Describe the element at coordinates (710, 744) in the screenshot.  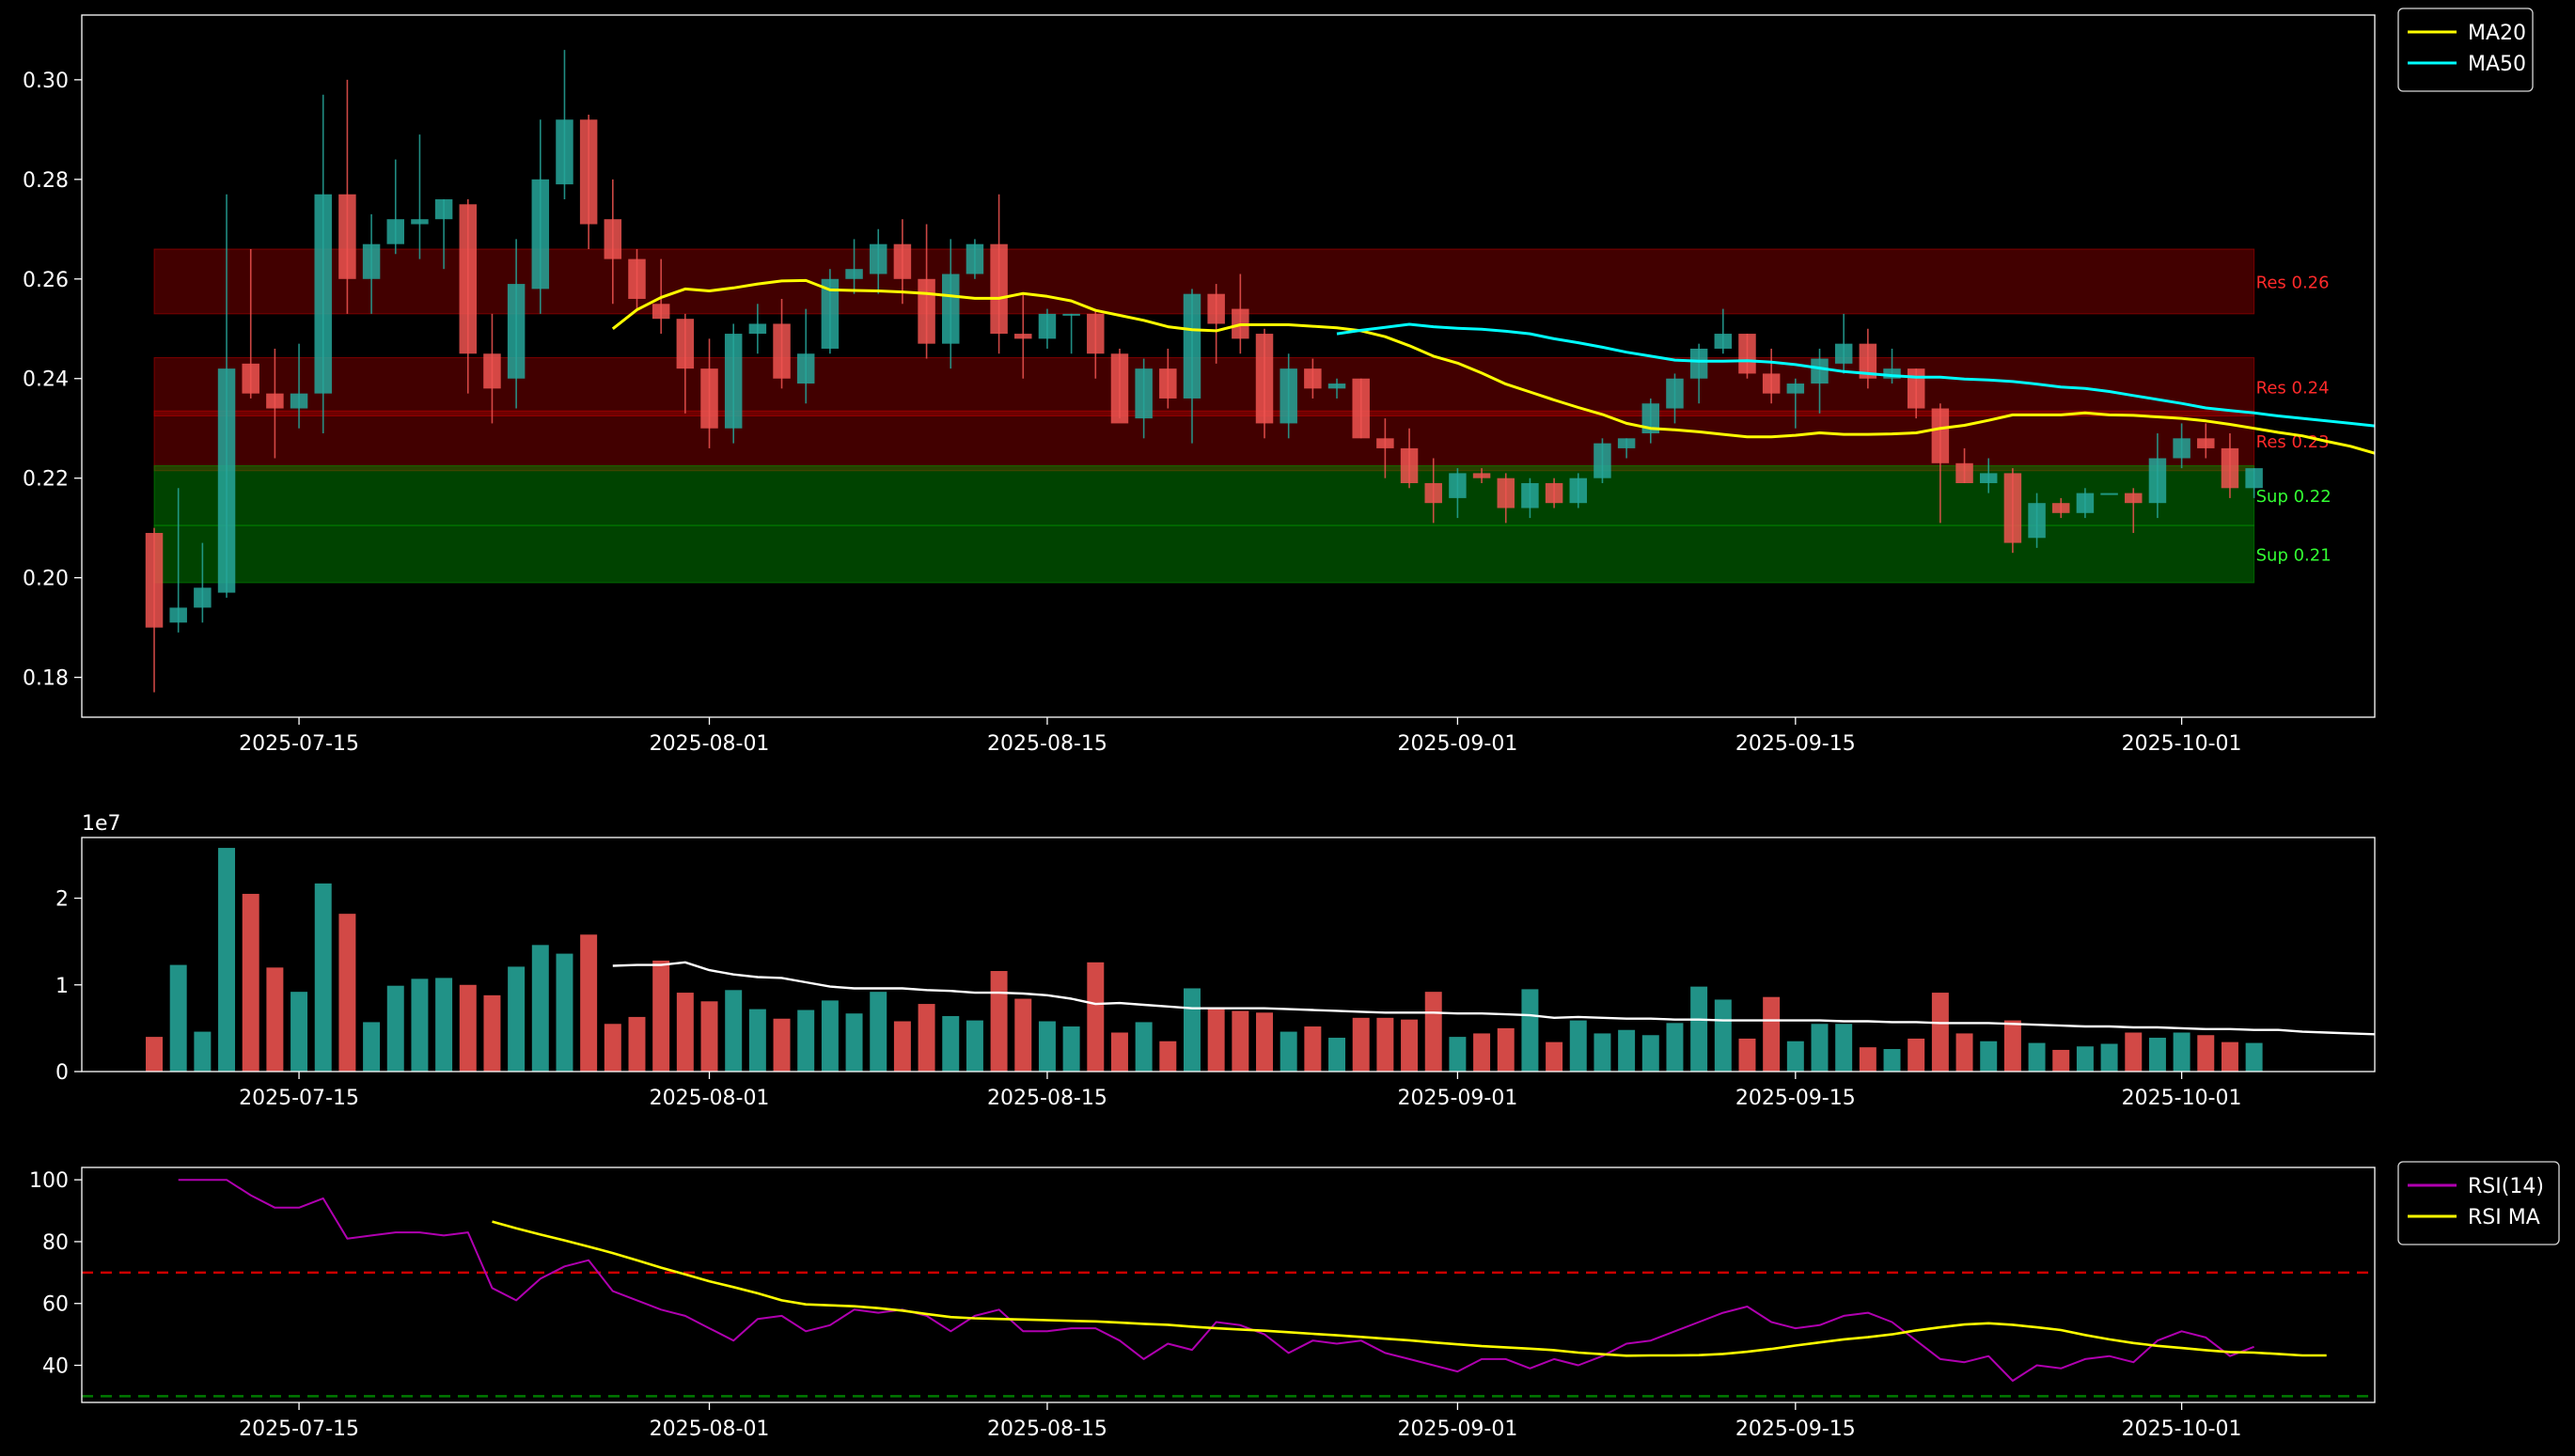
I see `price-xtick-label: 2025-08-01` at that location.